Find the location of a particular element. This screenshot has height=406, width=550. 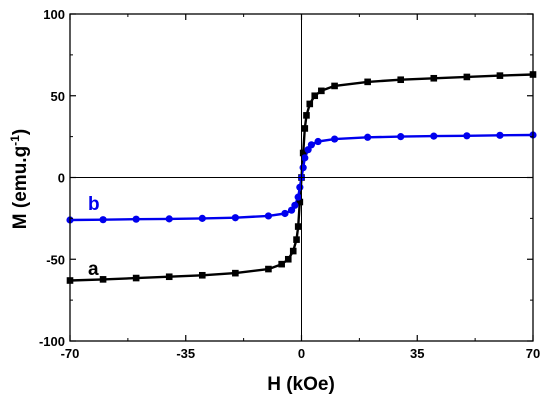

x-axis-title: H (kOe) is located at coordinates (301, 384).